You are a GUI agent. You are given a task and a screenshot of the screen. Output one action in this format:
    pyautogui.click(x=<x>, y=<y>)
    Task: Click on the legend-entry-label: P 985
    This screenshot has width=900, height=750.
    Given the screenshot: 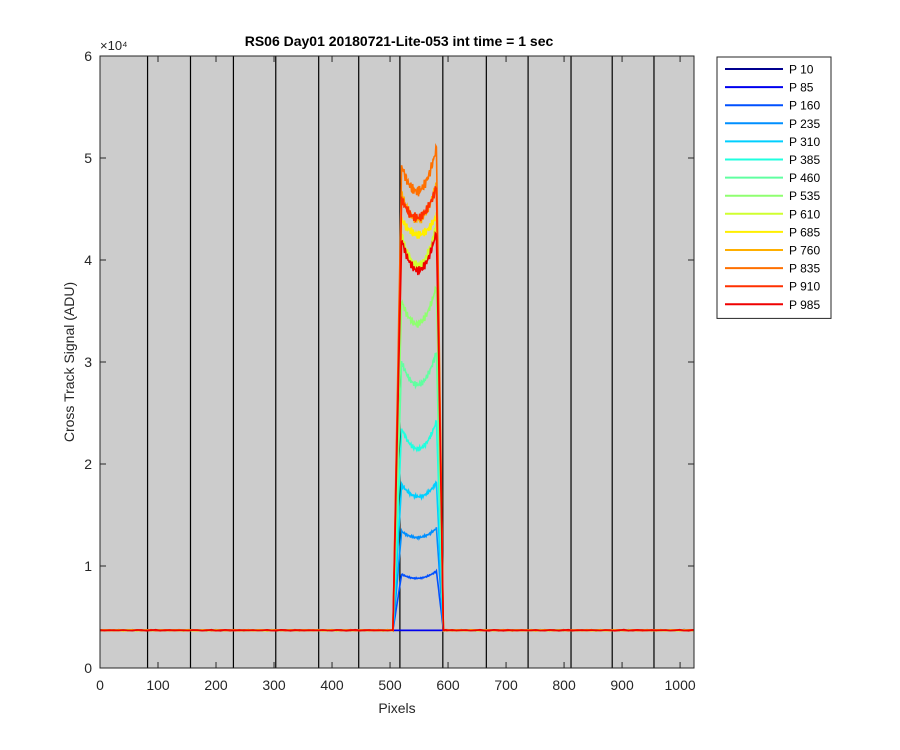 What is the action you would take?
    pyautogui.click(x=804, y=305)
    